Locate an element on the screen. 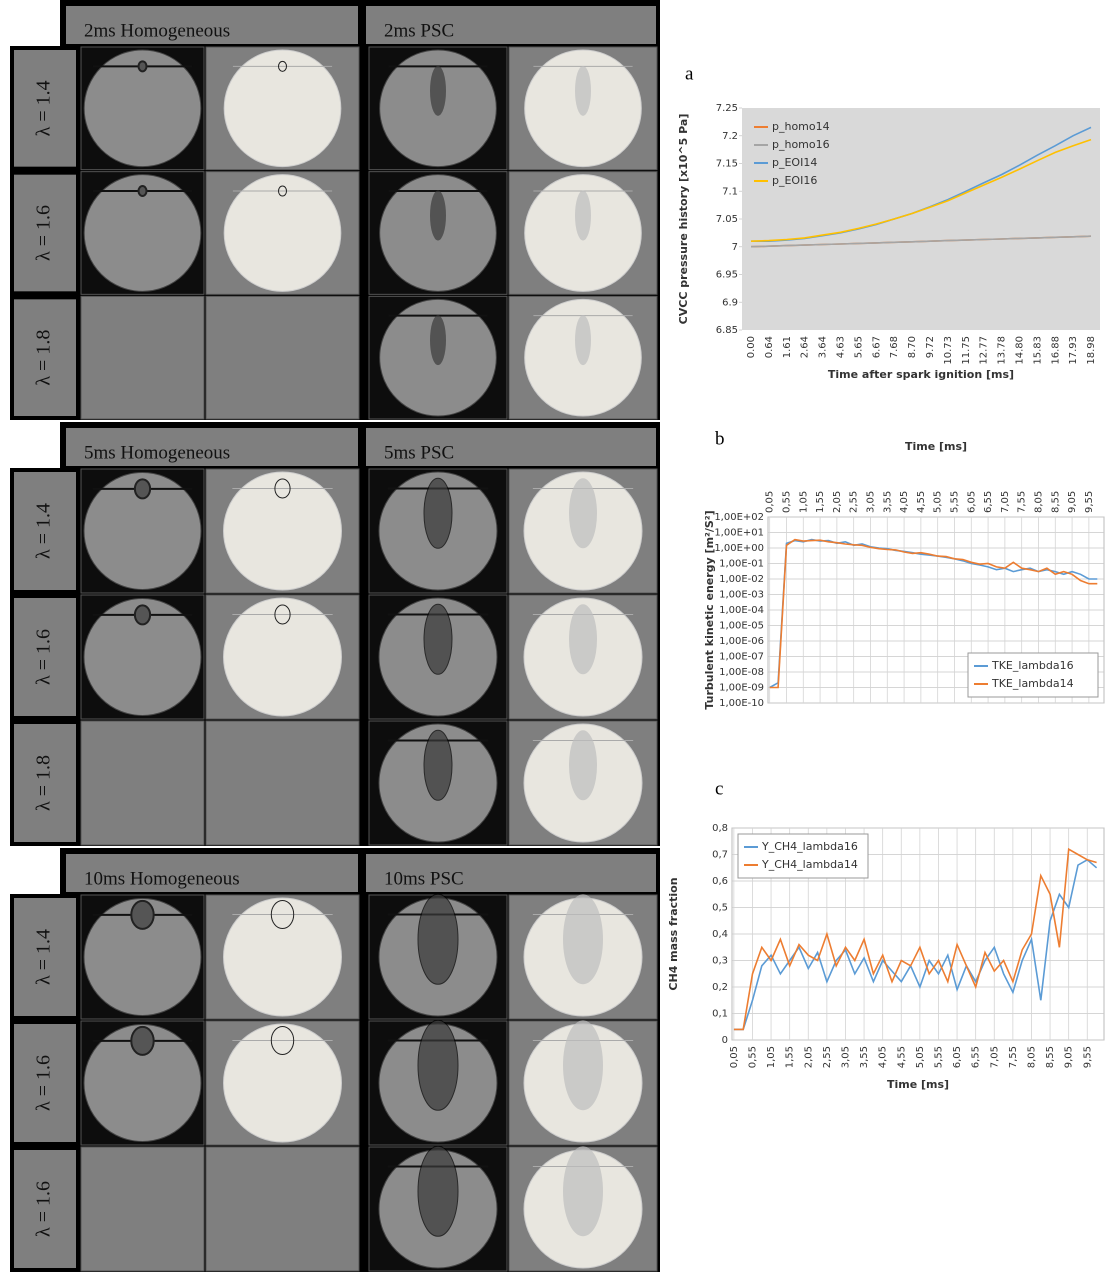 The image size is (1106, 1272). x-axis-title: Time [ms] is located at coordinates (918, 1084).